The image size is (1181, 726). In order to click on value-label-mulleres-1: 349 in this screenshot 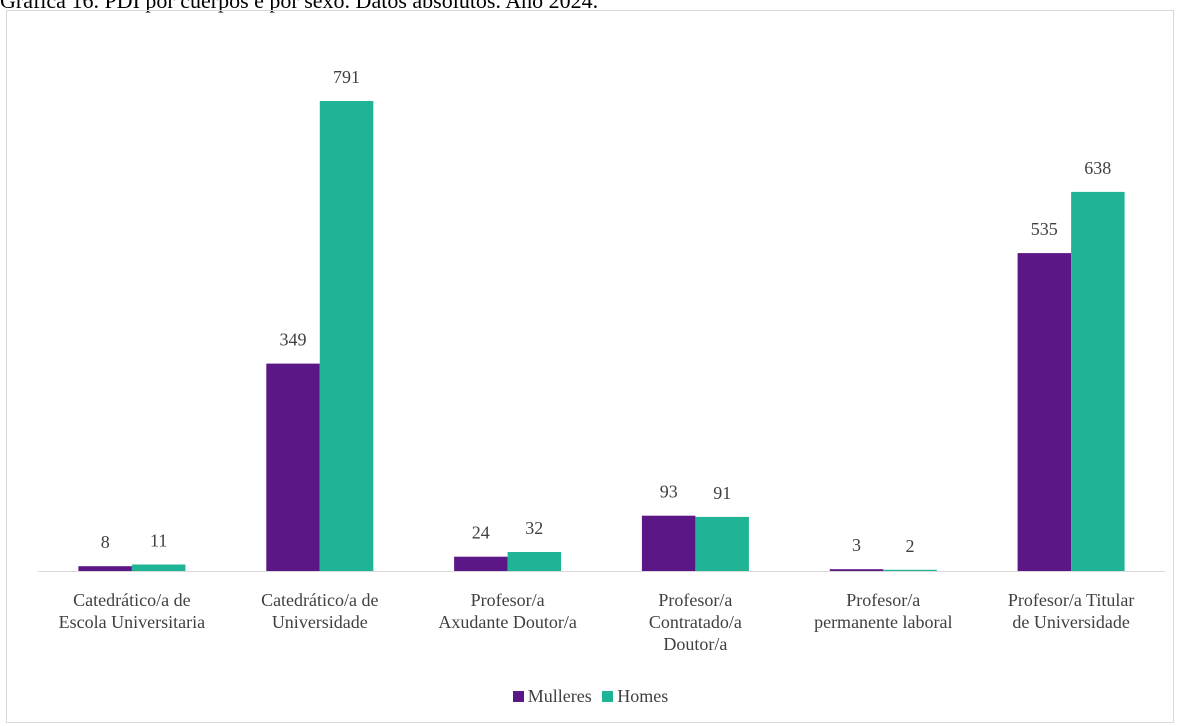, I will do `click(293, 340)`.